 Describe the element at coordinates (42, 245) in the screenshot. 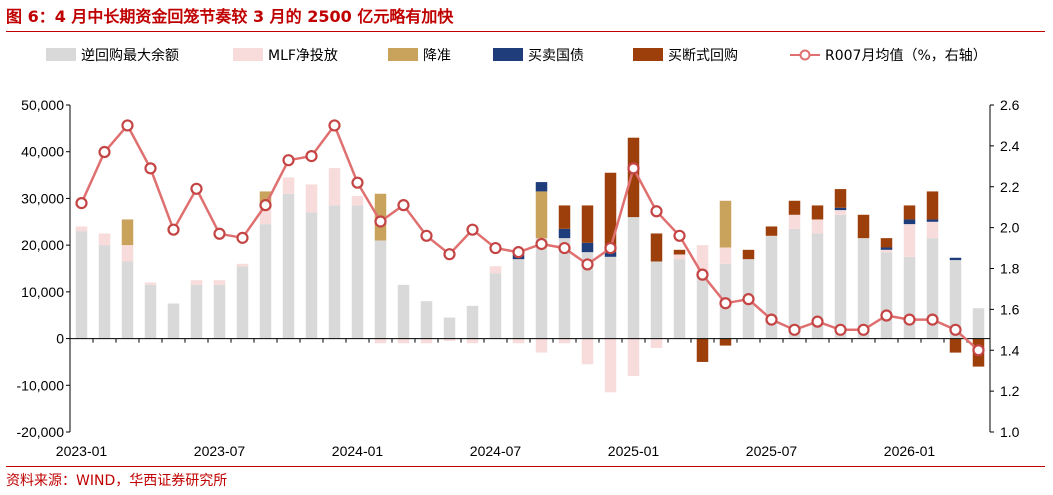

I see `y-left-tick-label: 20,000` at that location.